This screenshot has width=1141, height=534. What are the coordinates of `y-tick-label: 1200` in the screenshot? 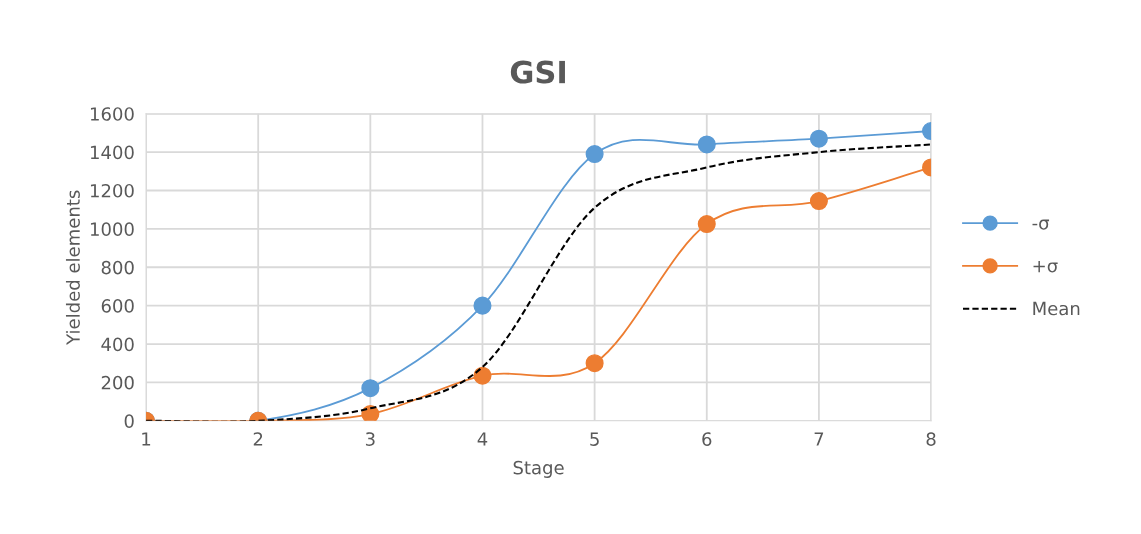 It's located at (112, 190).